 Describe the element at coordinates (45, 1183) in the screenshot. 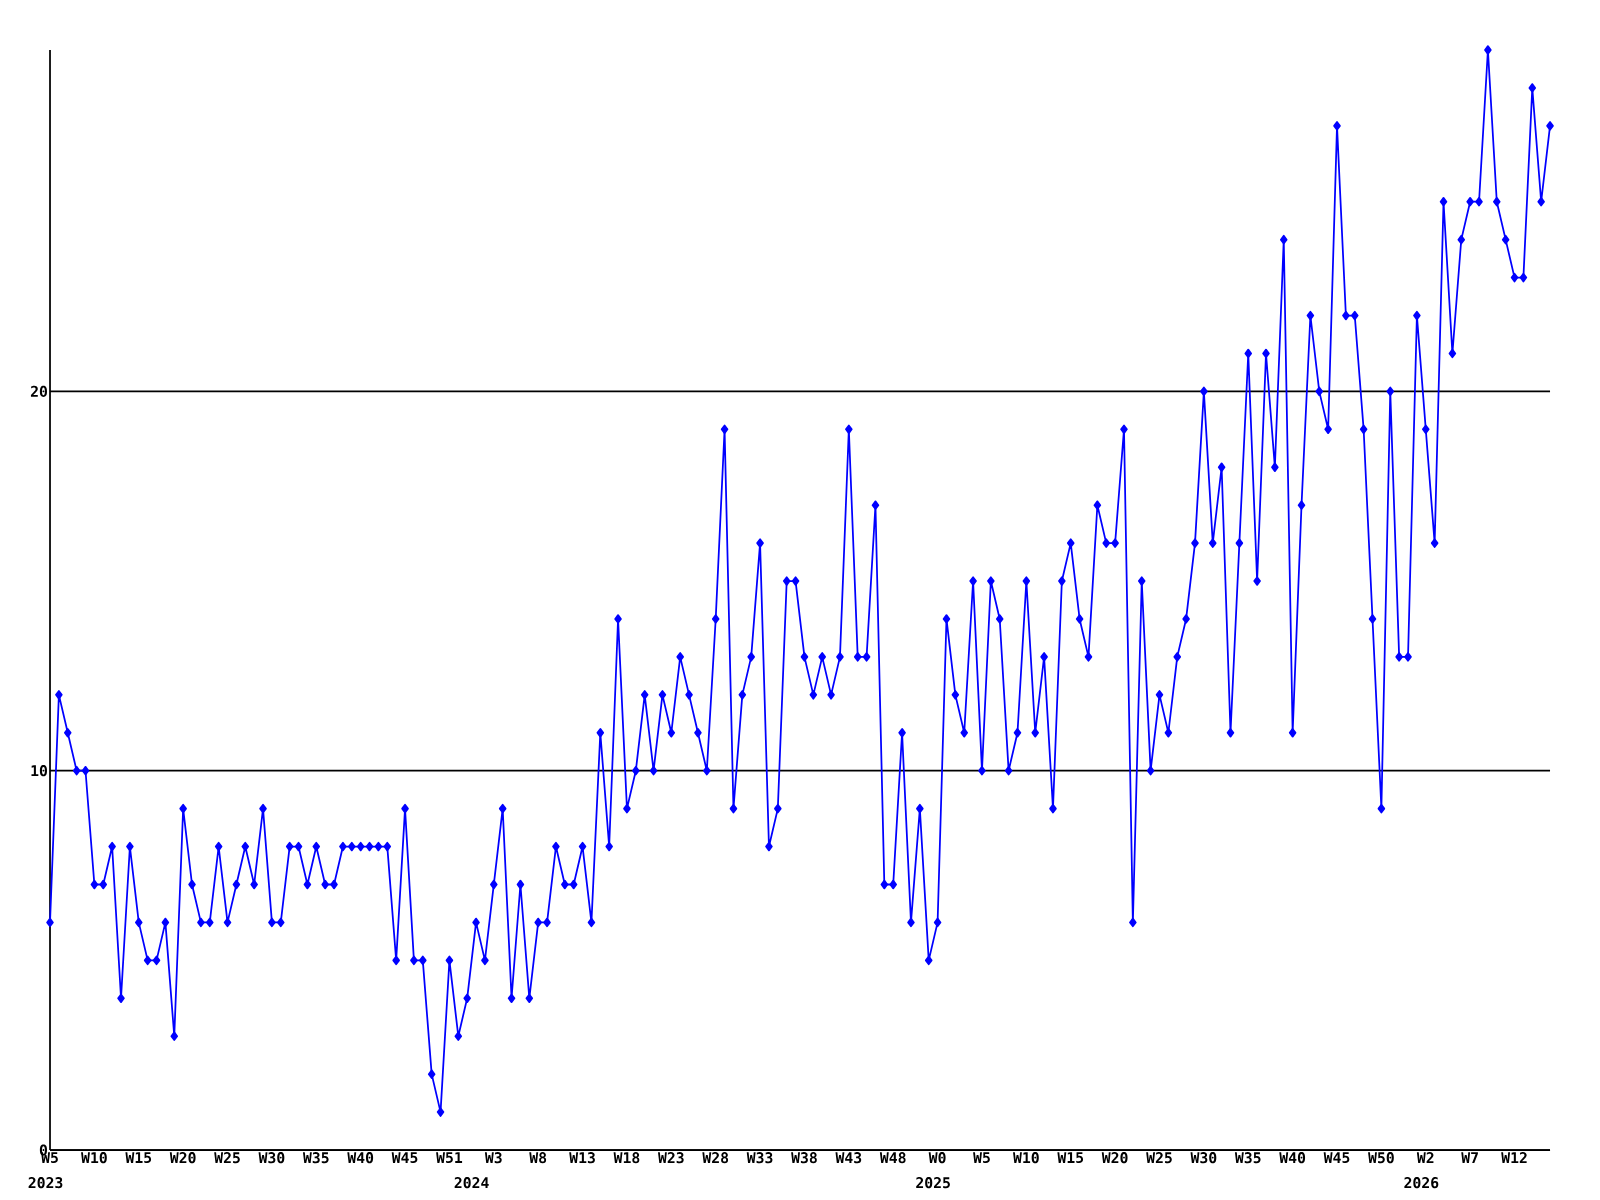

I see `text: 2023` at that location.